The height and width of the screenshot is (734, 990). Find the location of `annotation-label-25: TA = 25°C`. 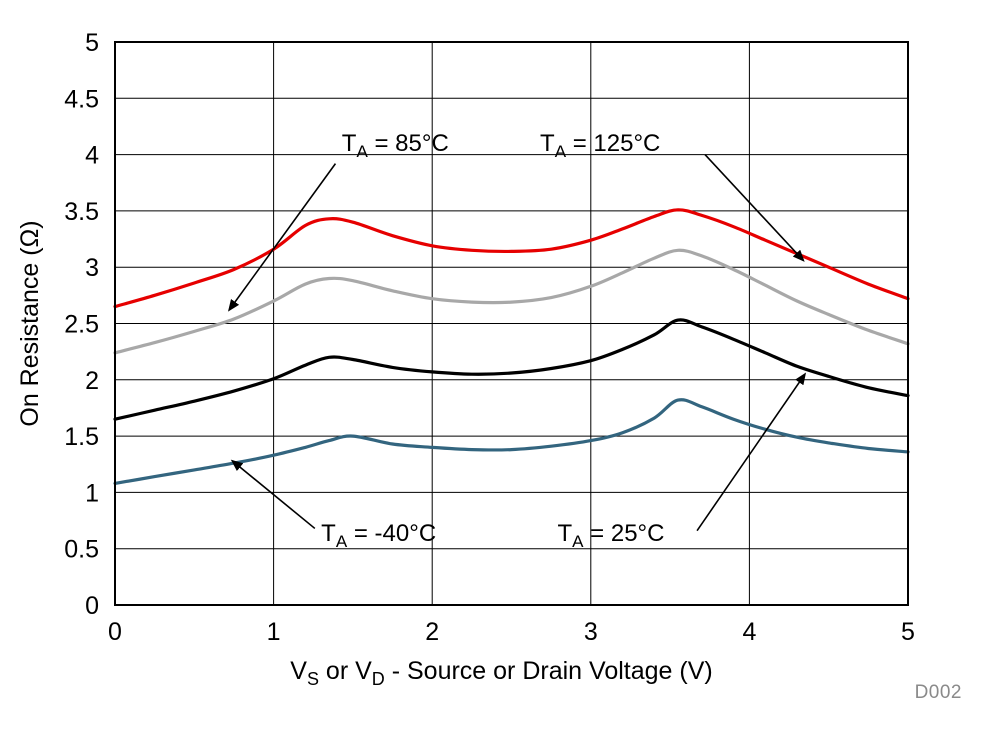

annotation-label-25: TA = 25°C is located at coordinates (610, 535).